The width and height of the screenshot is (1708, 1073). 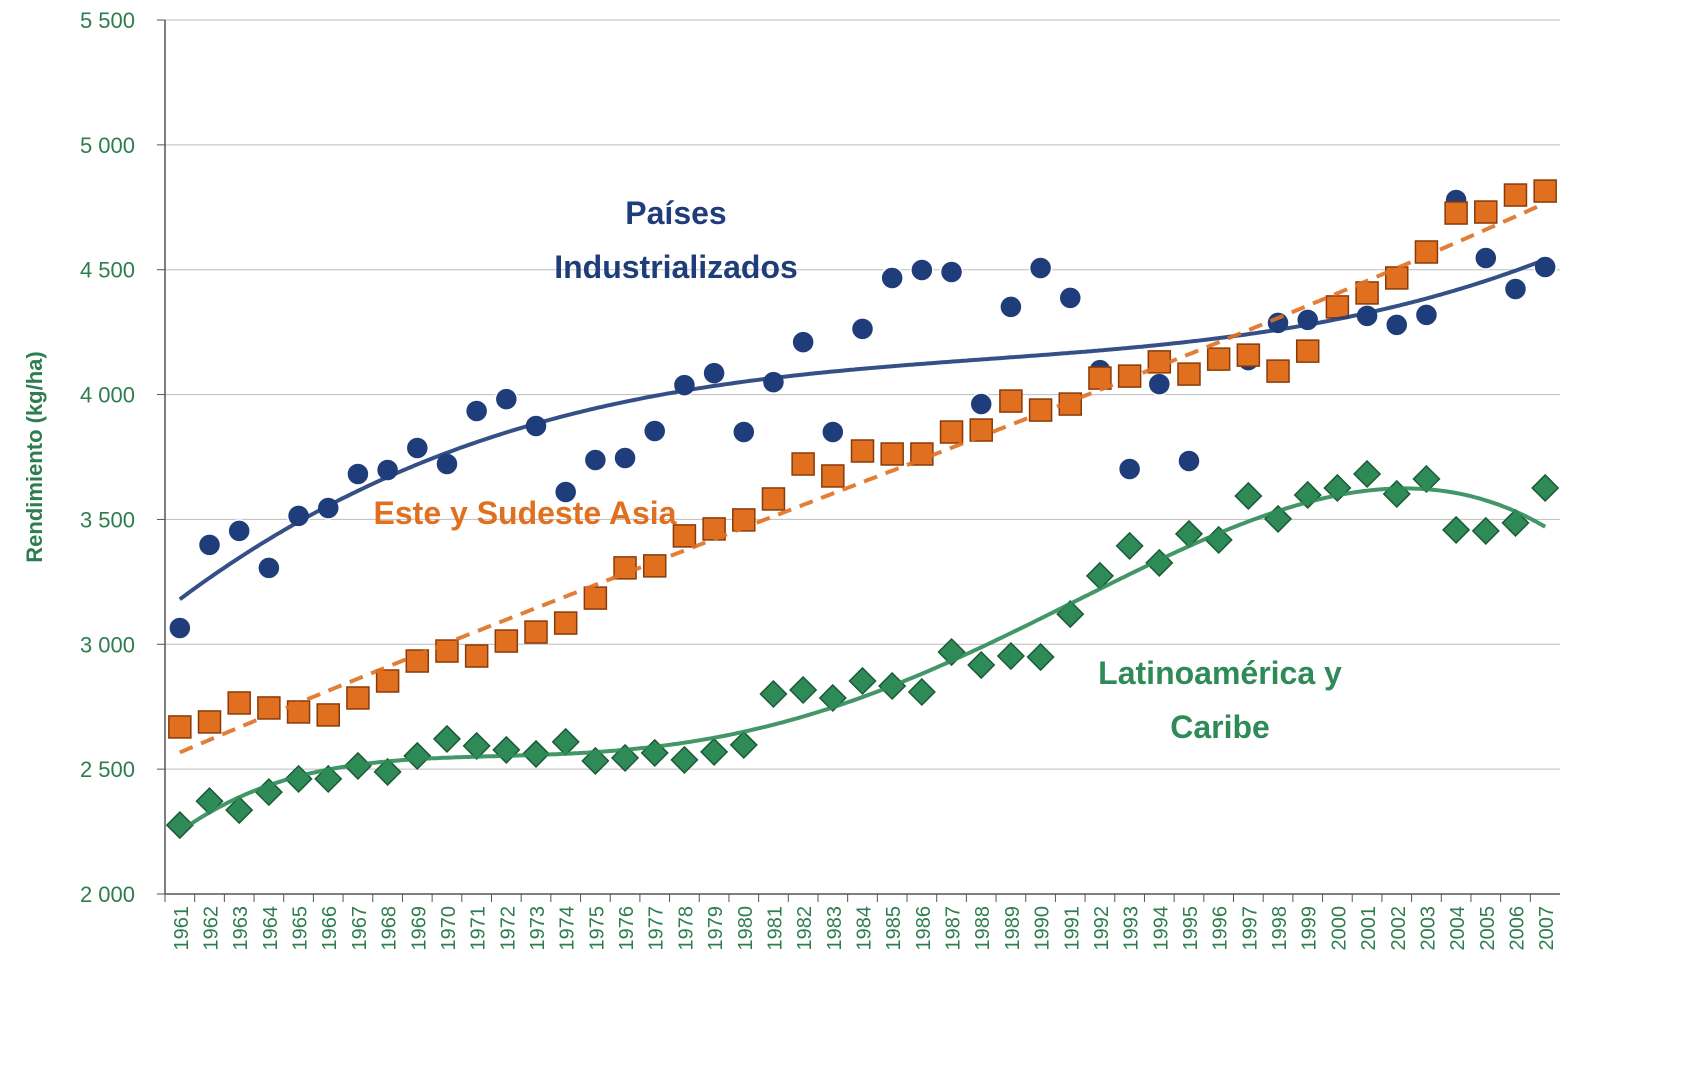 I want to click on x-tick-label: 1963, so click(x=241, y=928).